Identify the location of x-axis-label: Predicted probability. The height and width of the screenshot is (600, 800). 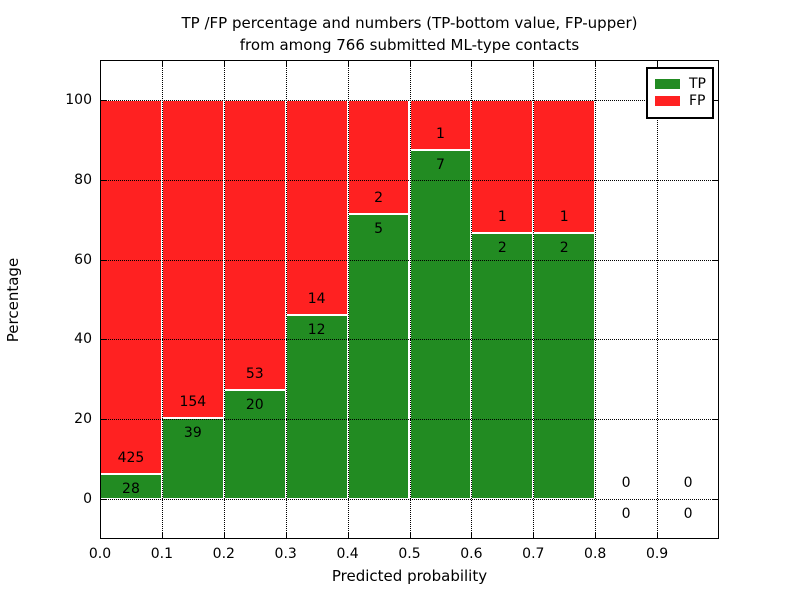
(409, 576).